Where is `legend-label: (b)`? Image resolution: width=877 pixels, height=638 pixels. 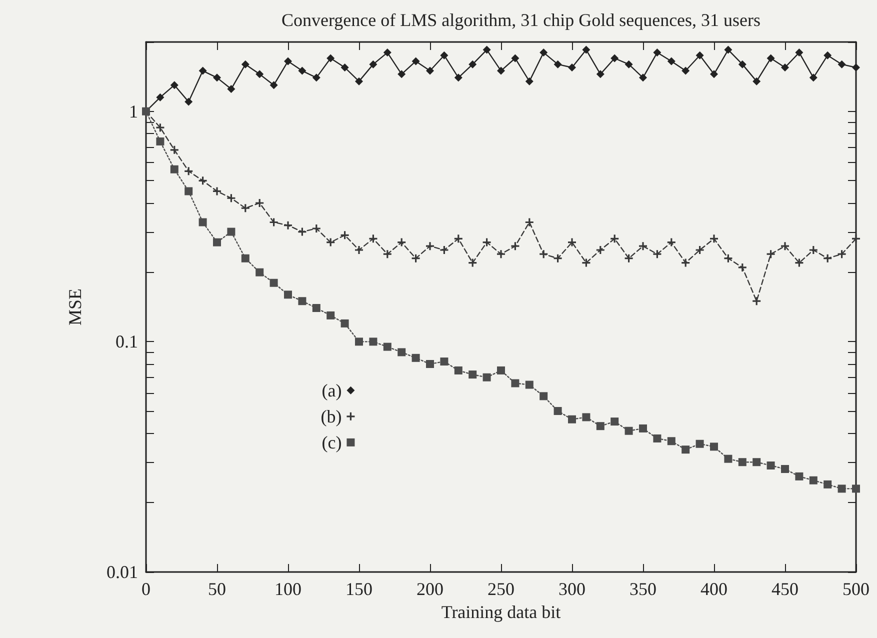
legend-label: (b) is located at coordinates (331, 416).